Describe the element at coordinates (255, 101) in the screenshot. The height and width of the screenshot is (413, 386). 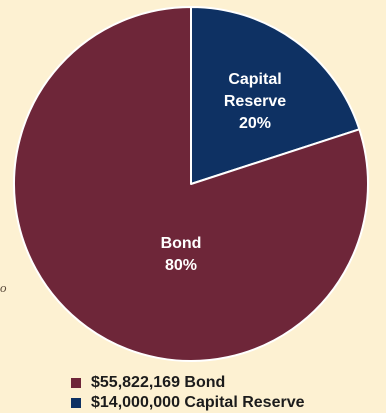
I see `slice-label-capital-reserve-line-2: Reserve` at that location.